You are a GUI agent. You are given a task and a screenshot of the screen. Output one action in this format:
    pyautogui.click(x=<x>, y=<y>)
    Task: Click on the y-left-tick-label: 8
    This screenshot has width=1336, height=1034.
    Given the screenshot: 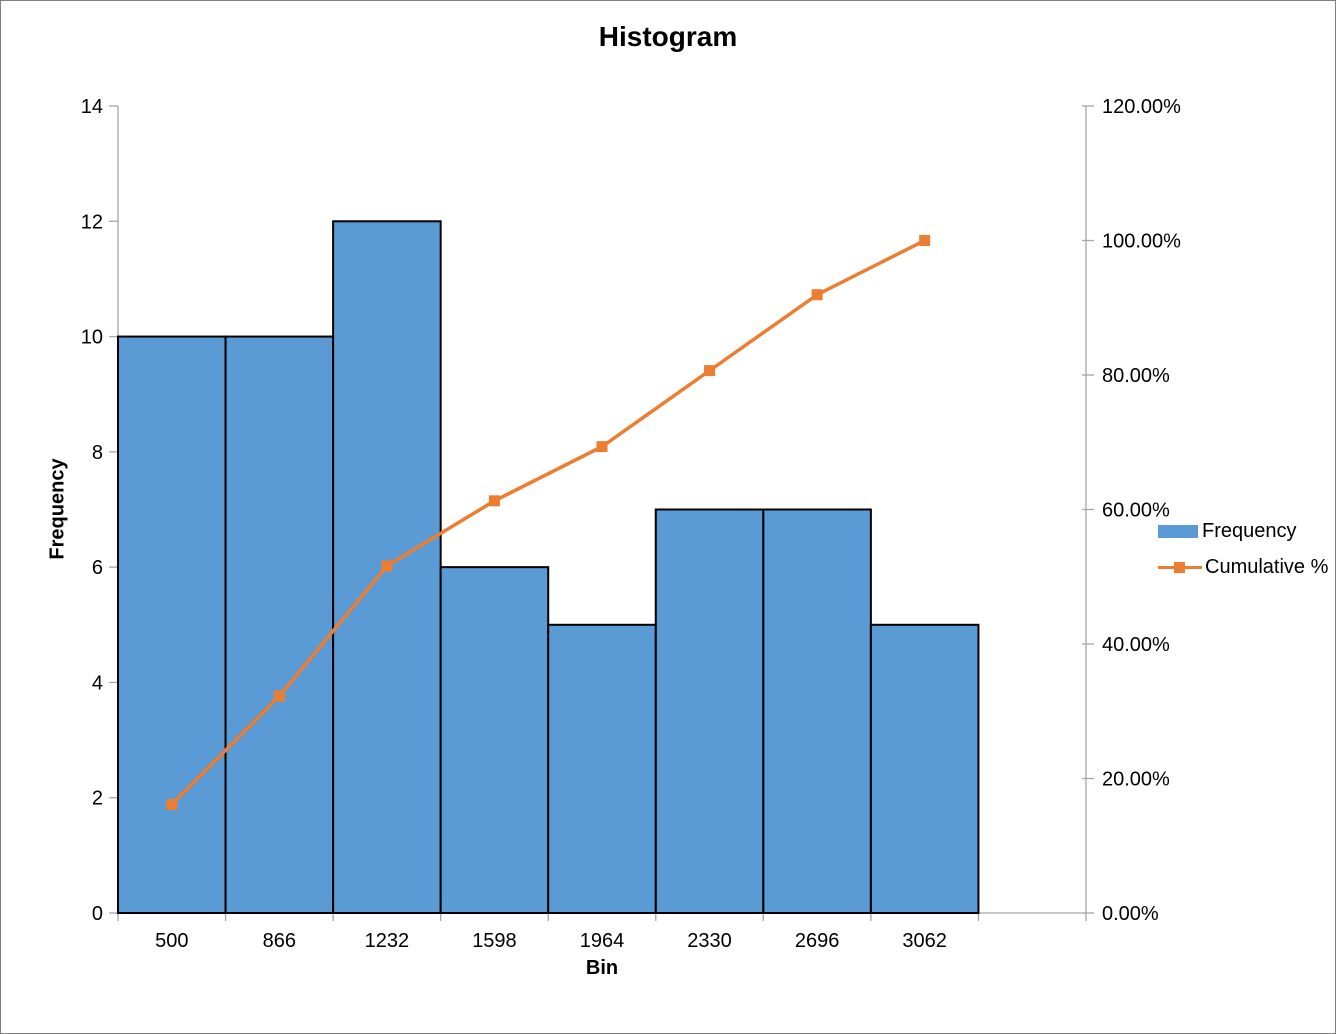 What is the action you would take?
    pyautogui.click(x=97, y=453)
    